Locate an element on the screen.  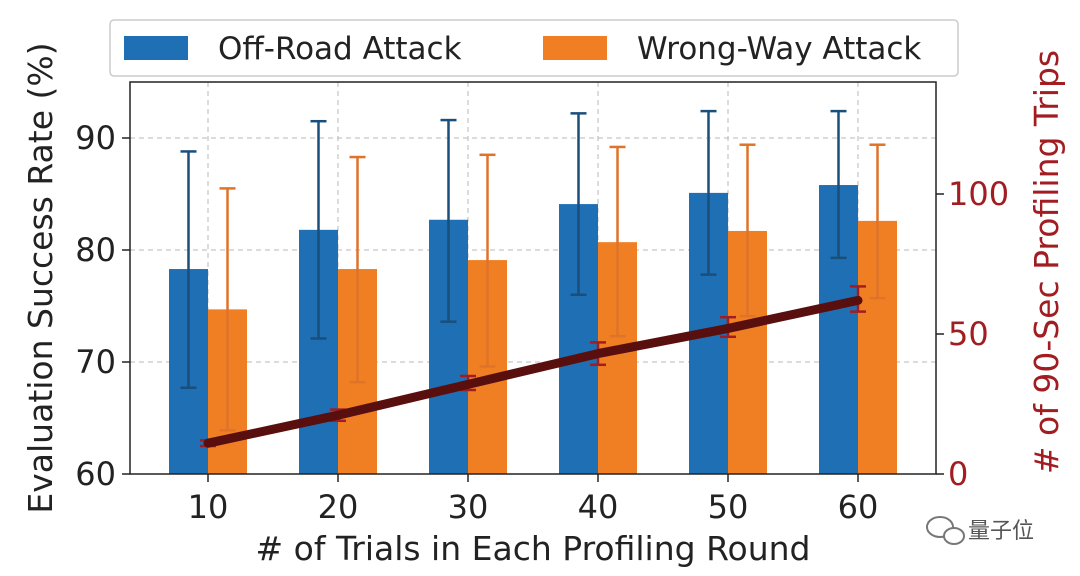
y-tick-label-2: 80 is located at coordinates (95, 250).